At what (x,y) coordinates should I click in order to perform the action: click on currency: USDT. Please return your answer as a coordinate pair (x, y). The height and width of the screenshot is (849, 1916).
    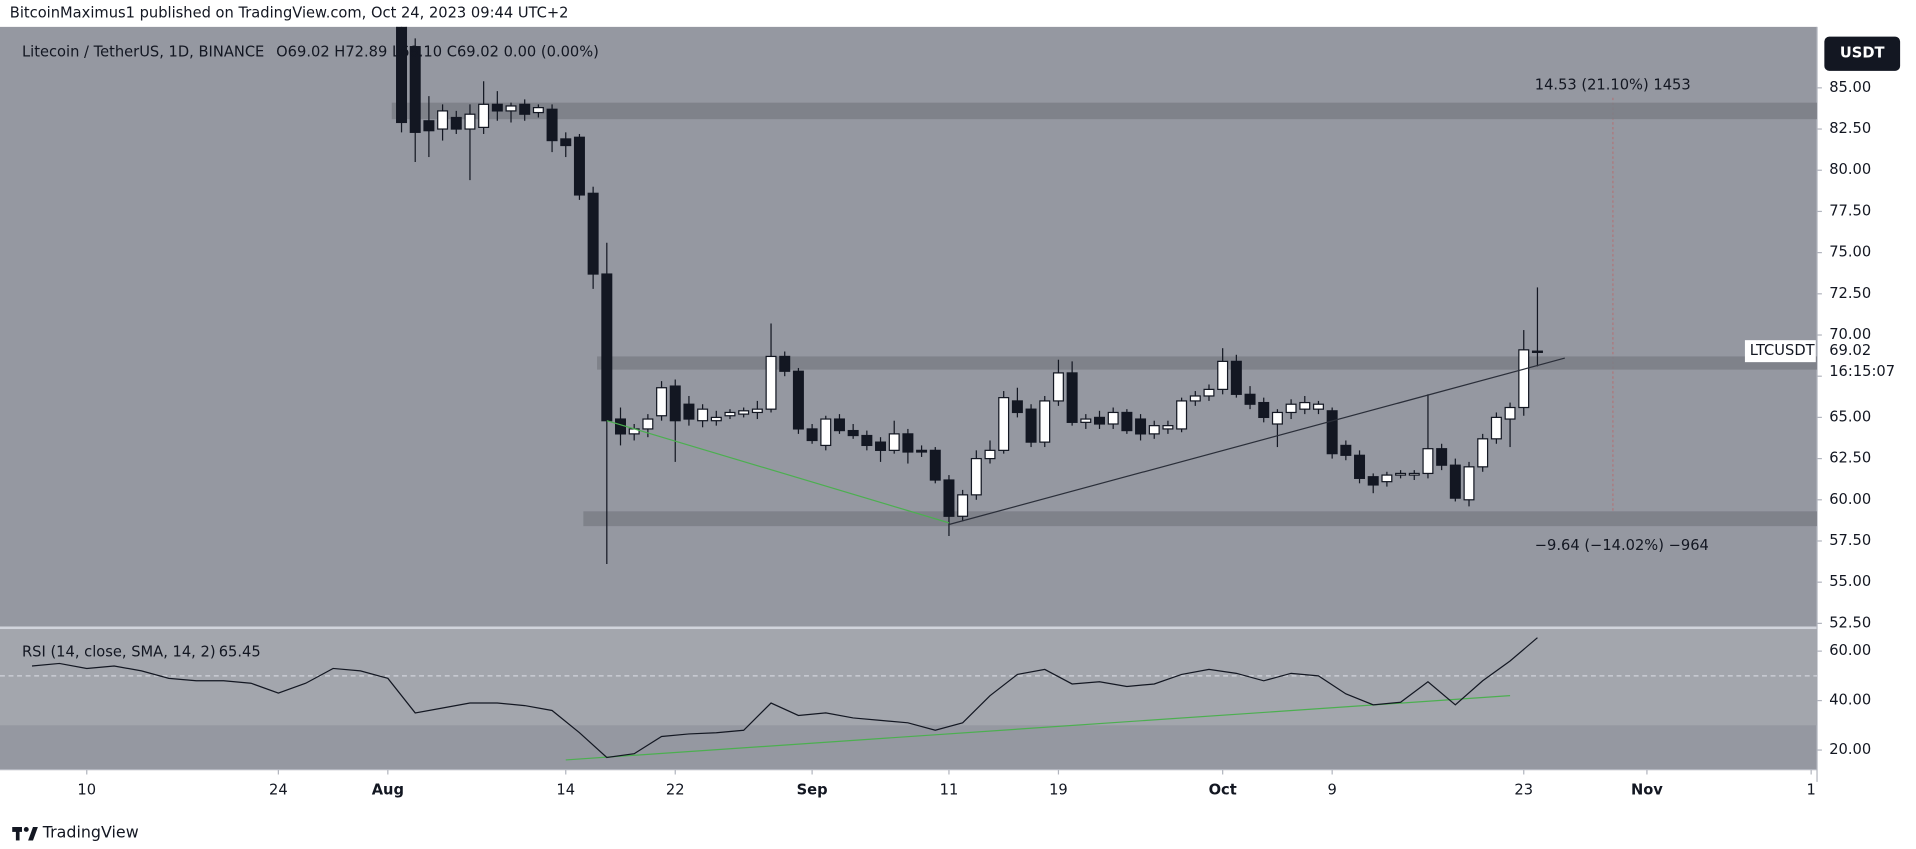
    Looking at the image, I should click on (1862, 53).